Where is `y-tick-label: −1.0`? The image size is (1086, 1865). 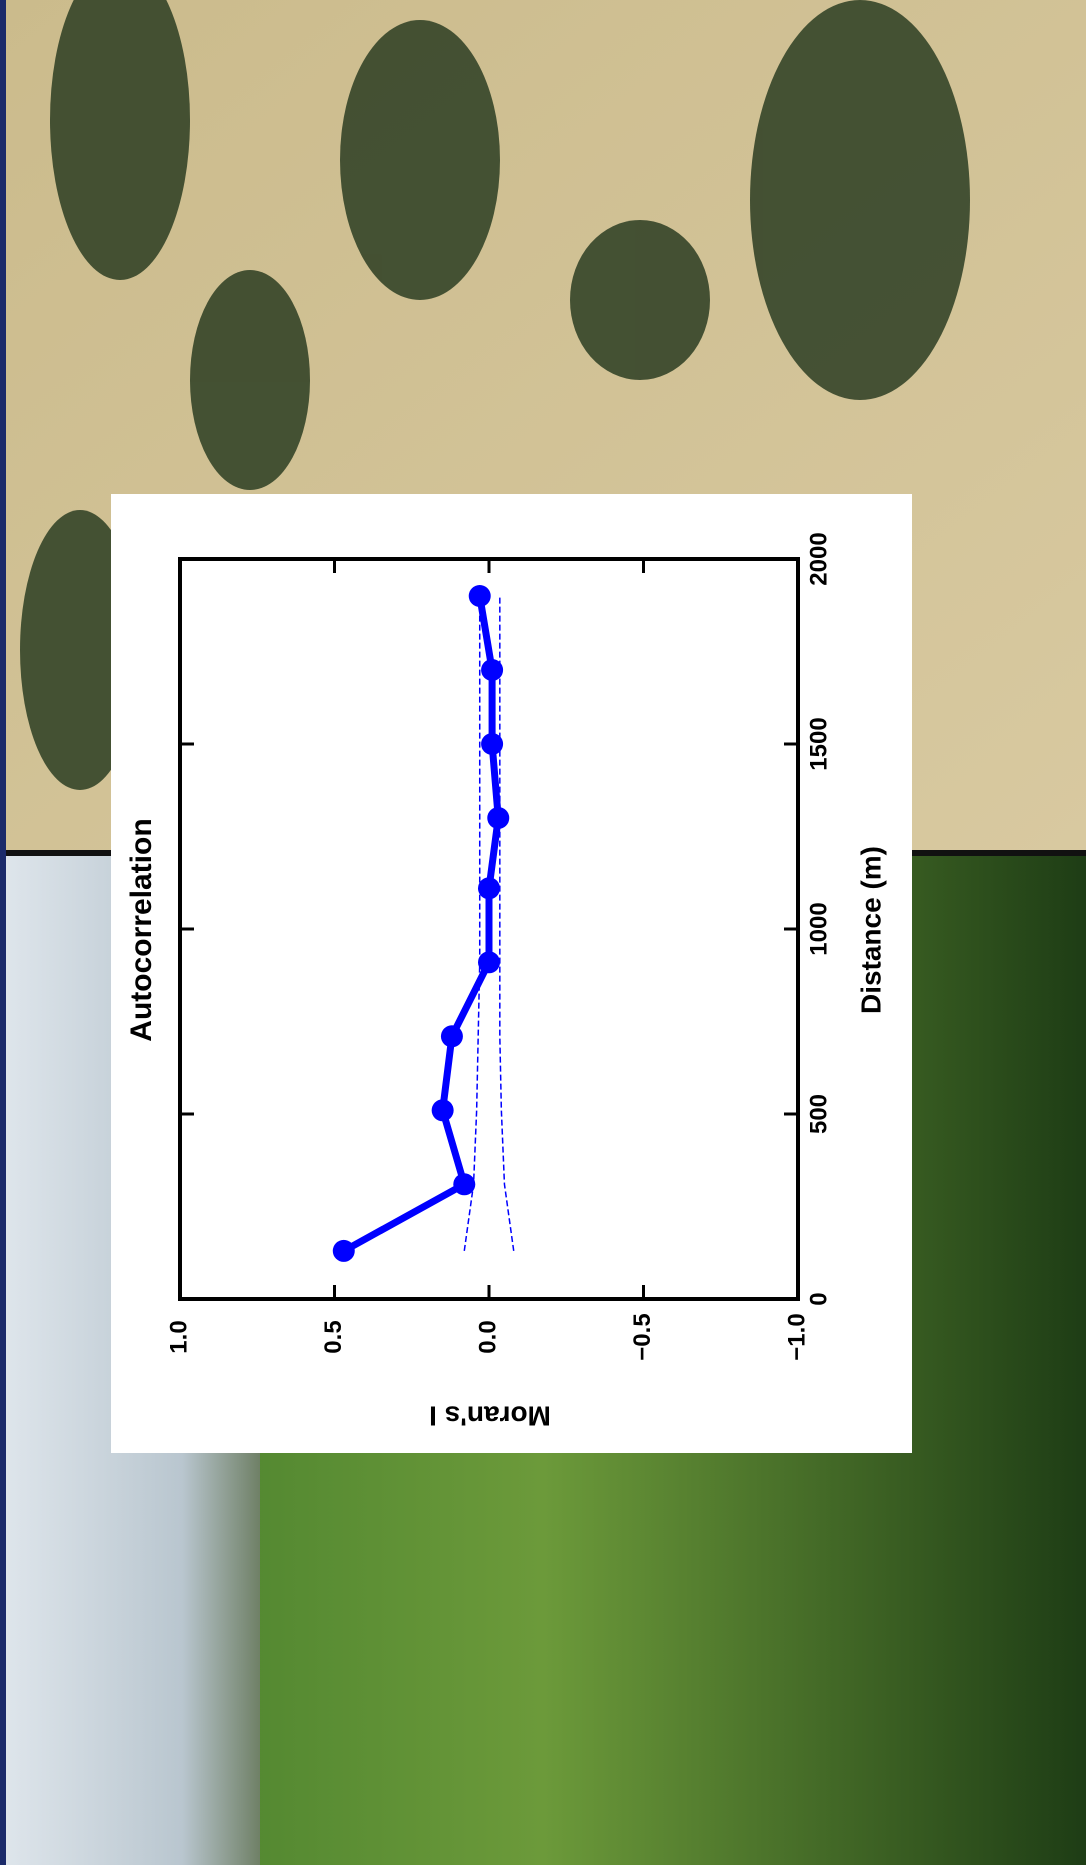 y-tick-label: −1.0 is located at coordinates (796, 1336).